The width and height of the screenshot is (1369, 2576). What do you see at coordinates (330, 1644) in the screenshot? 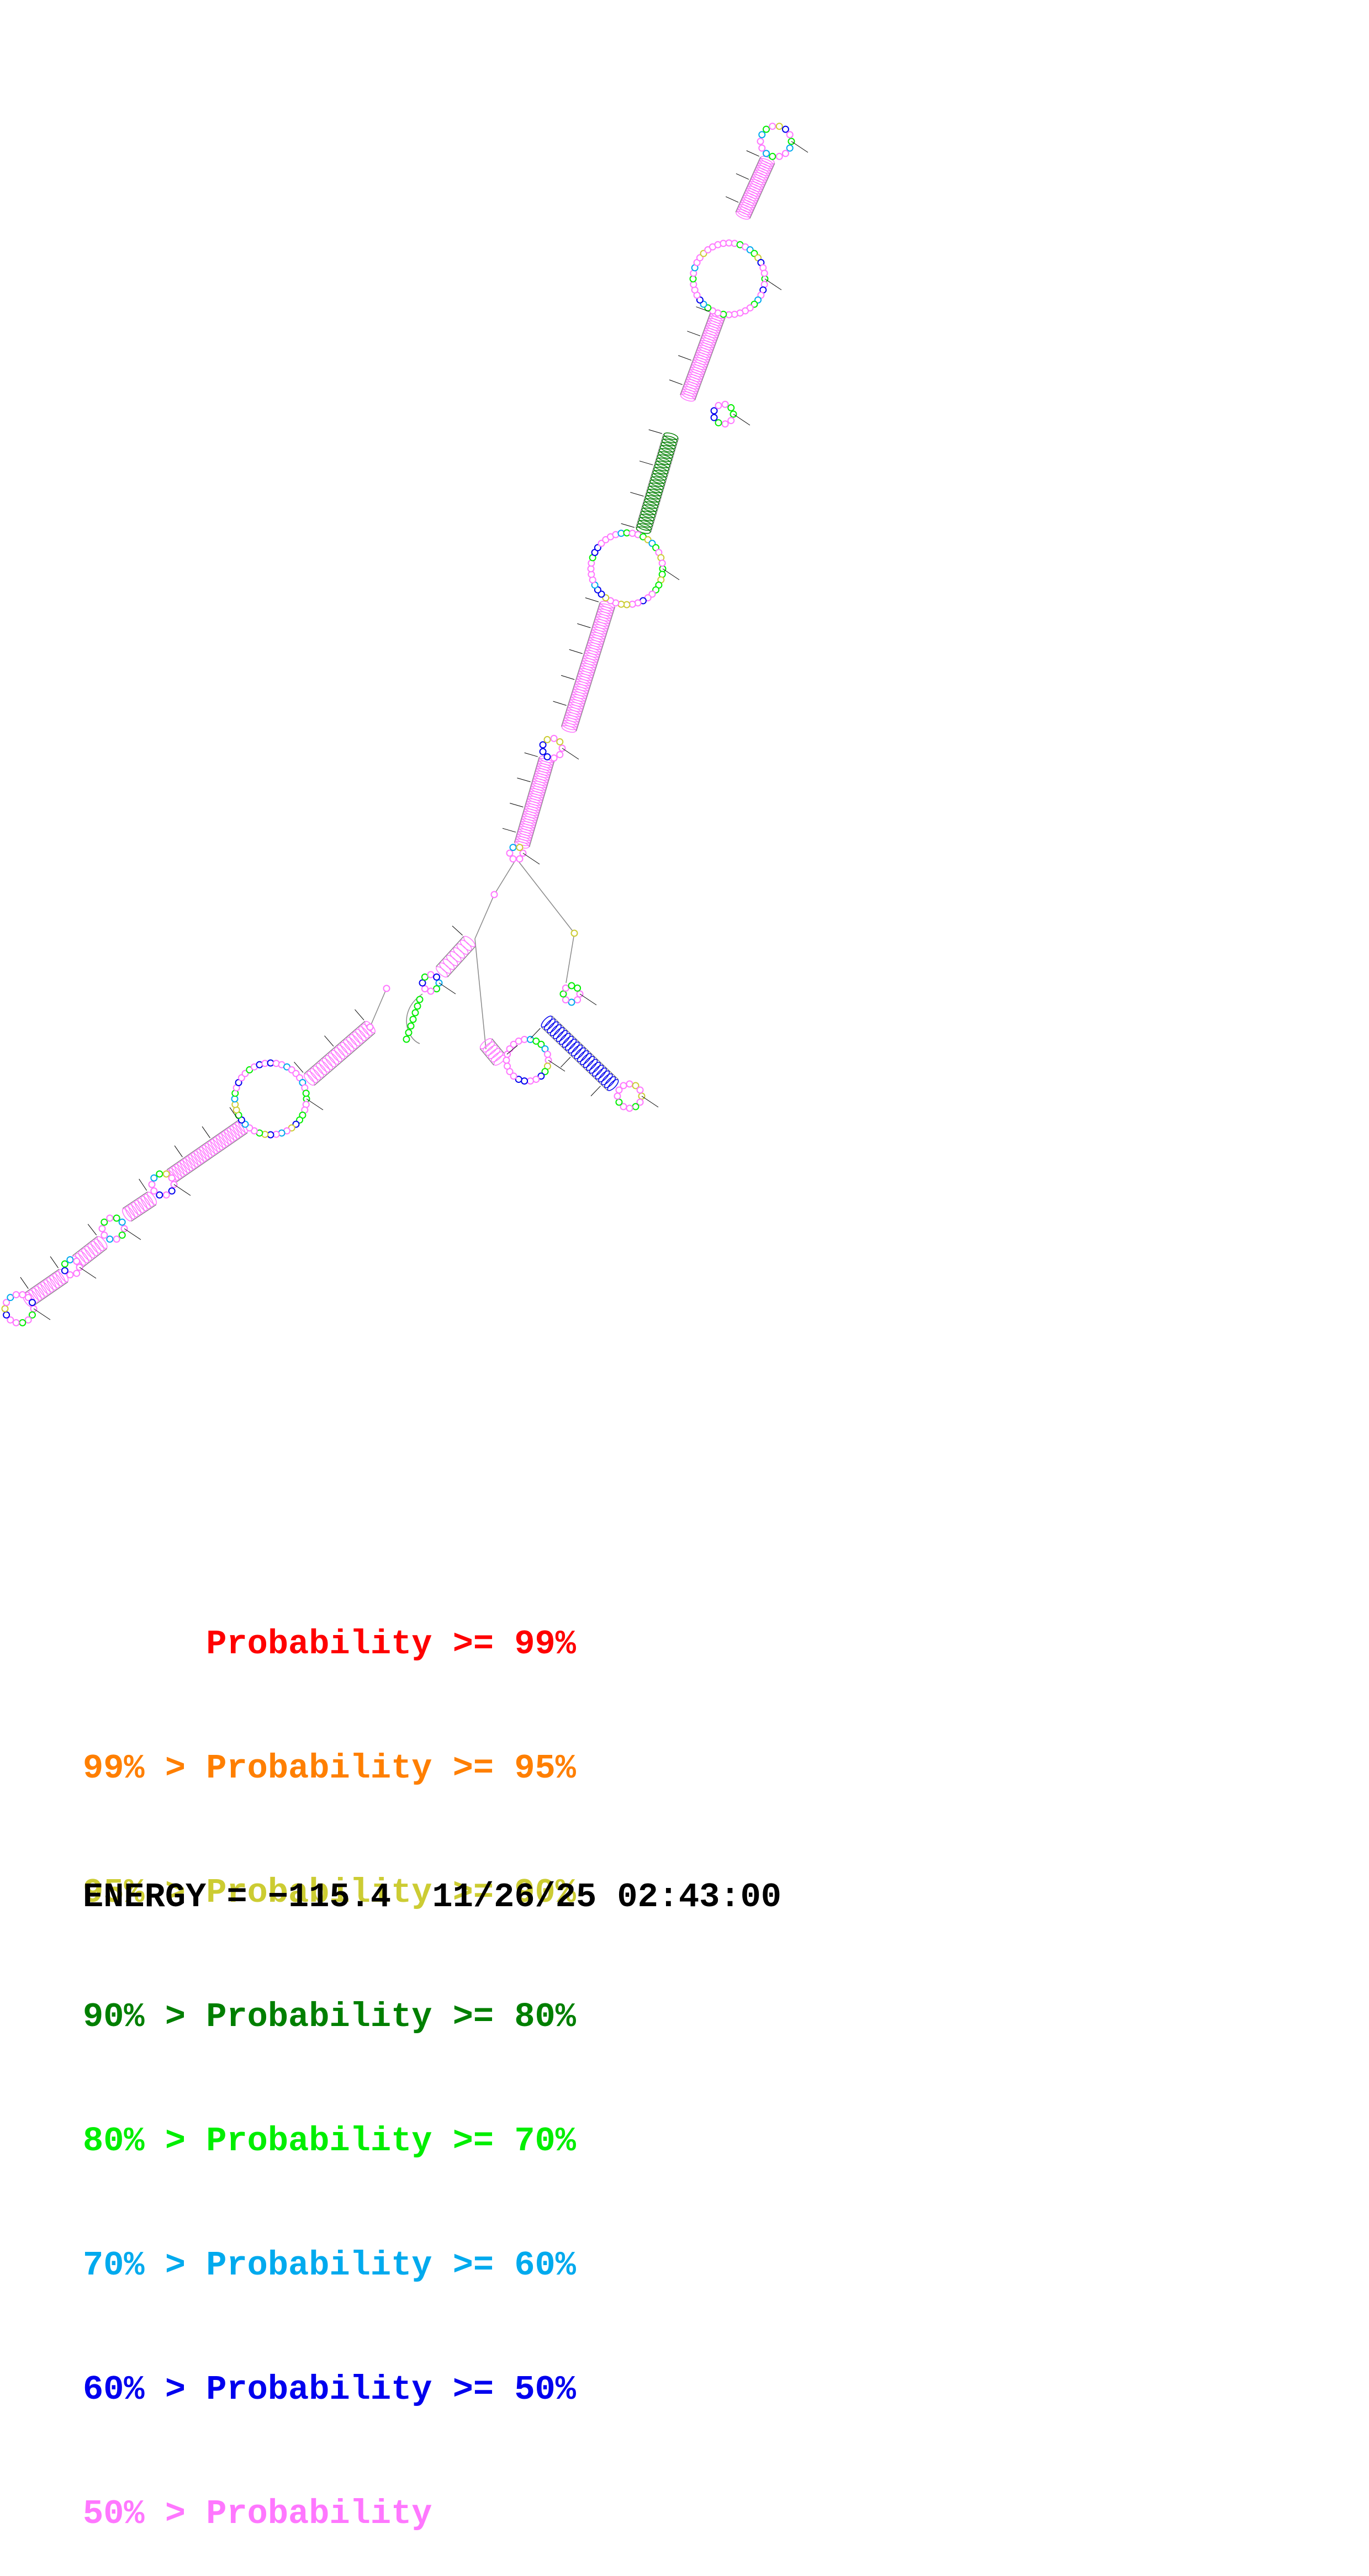
I see `legend-row-99: Probability >= 99%` at bounding box center [330, 1644].